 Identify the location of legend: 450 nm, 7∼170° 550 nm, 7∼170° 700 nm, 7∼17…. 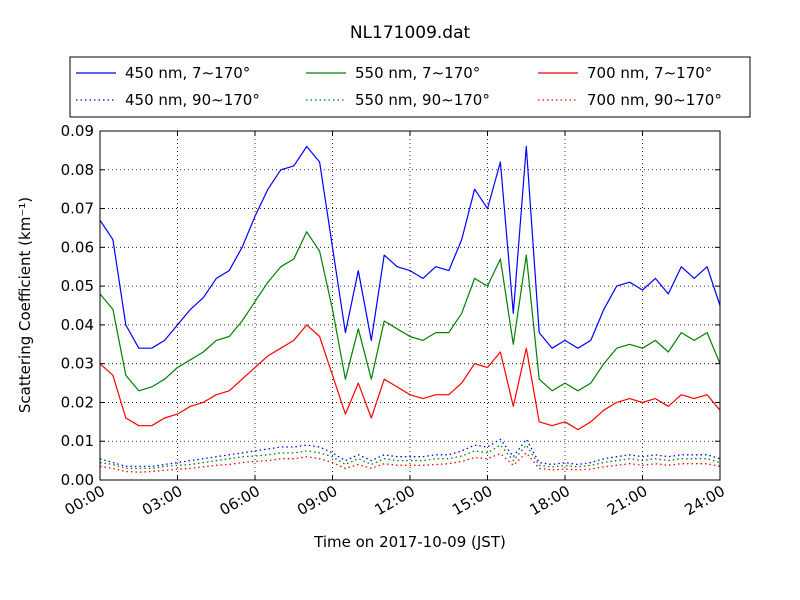
(399, 86).